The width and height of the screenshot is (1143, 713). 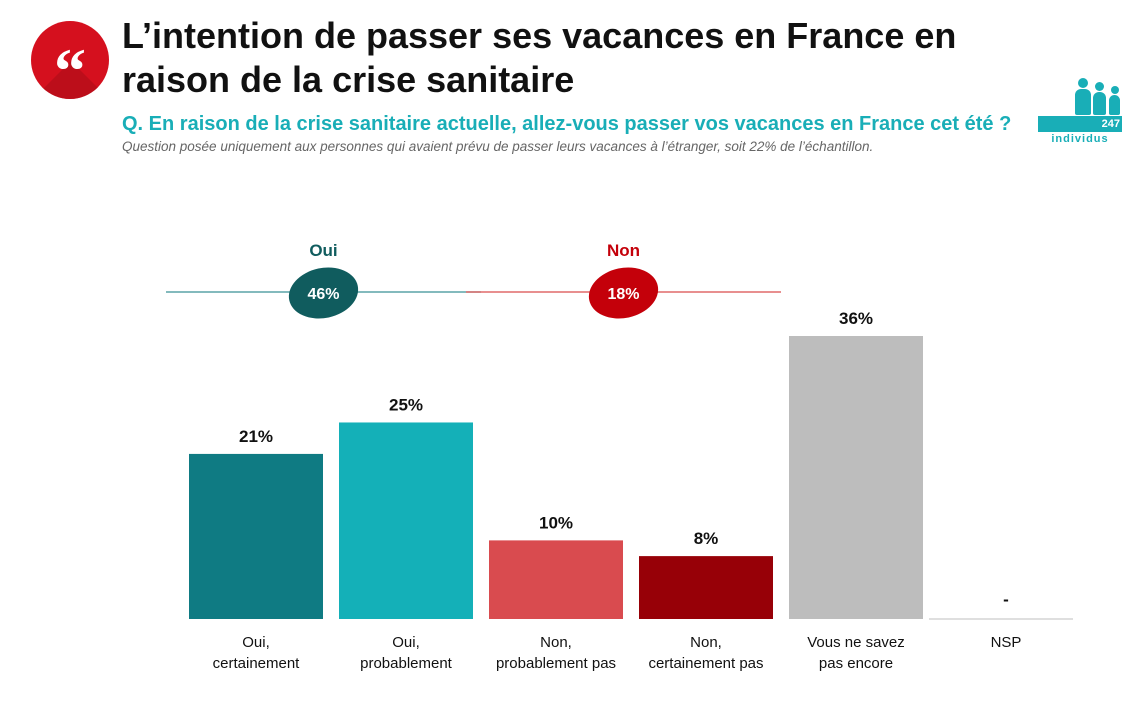 What do you see at coordinates (1080, 139) in the screenshot?
I see `sample-label: individus` at bounding box center [1080, 139].